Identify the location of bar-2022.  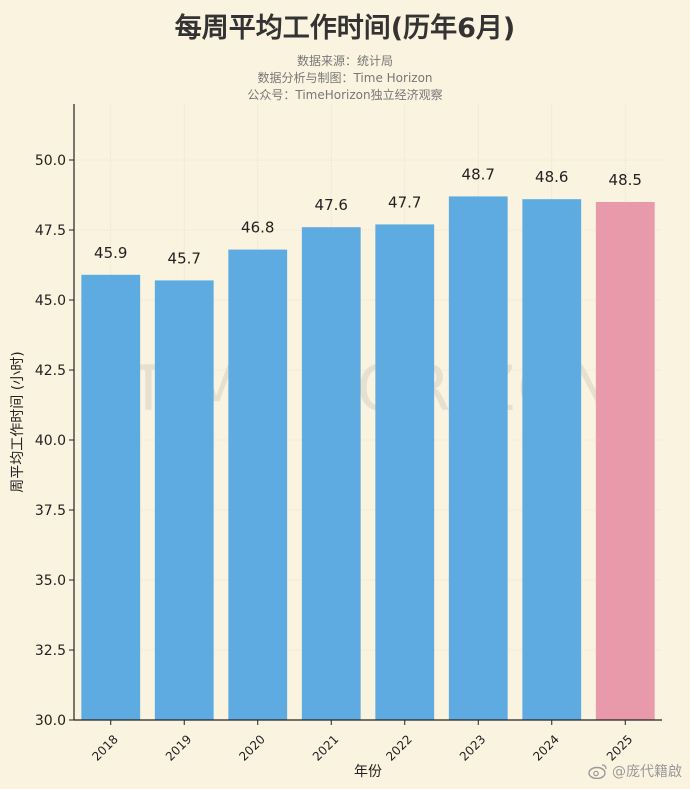
(405, 472).